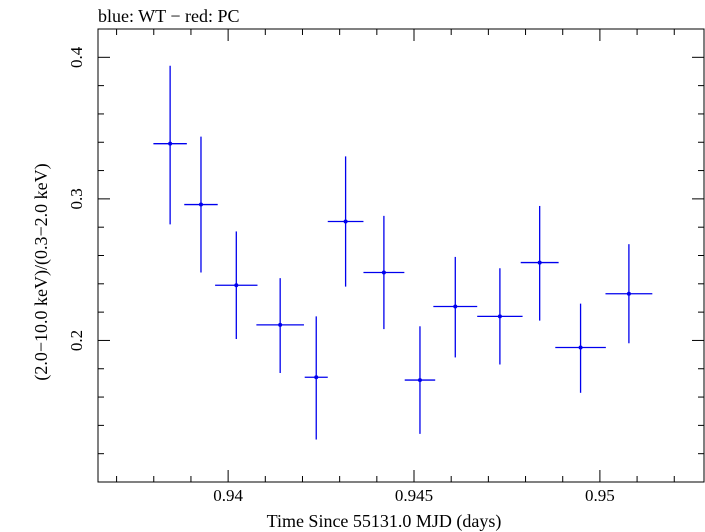 The image size is (705, 532). I want to click on x-axis-title: Time Since 55131.0 MJD (days), so click(384, 521).